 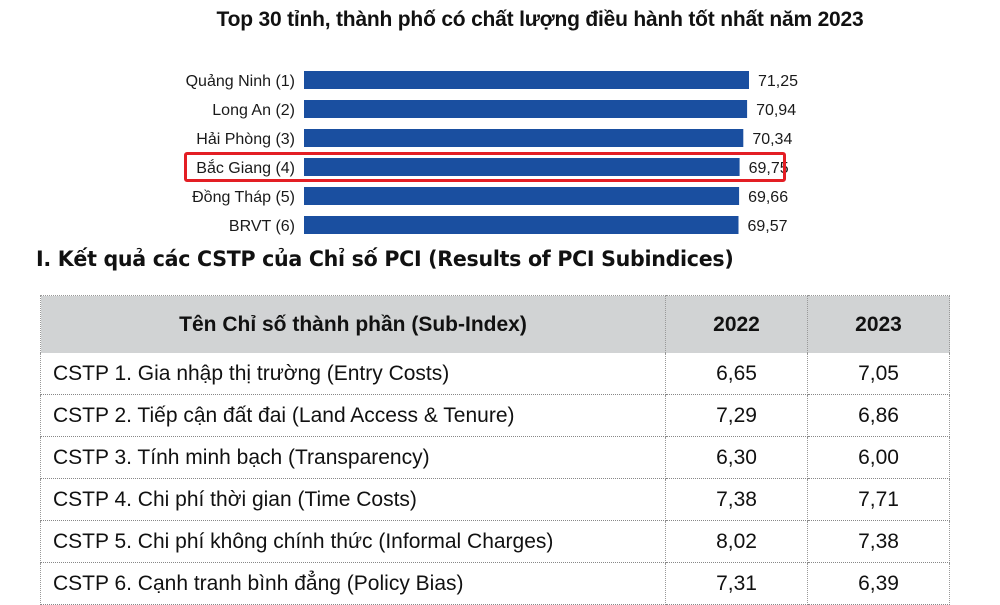 What do you see at coordinates (878, 324) in the screenshot?
I see `header-2023: 2023` at bounding box center [878, 324].